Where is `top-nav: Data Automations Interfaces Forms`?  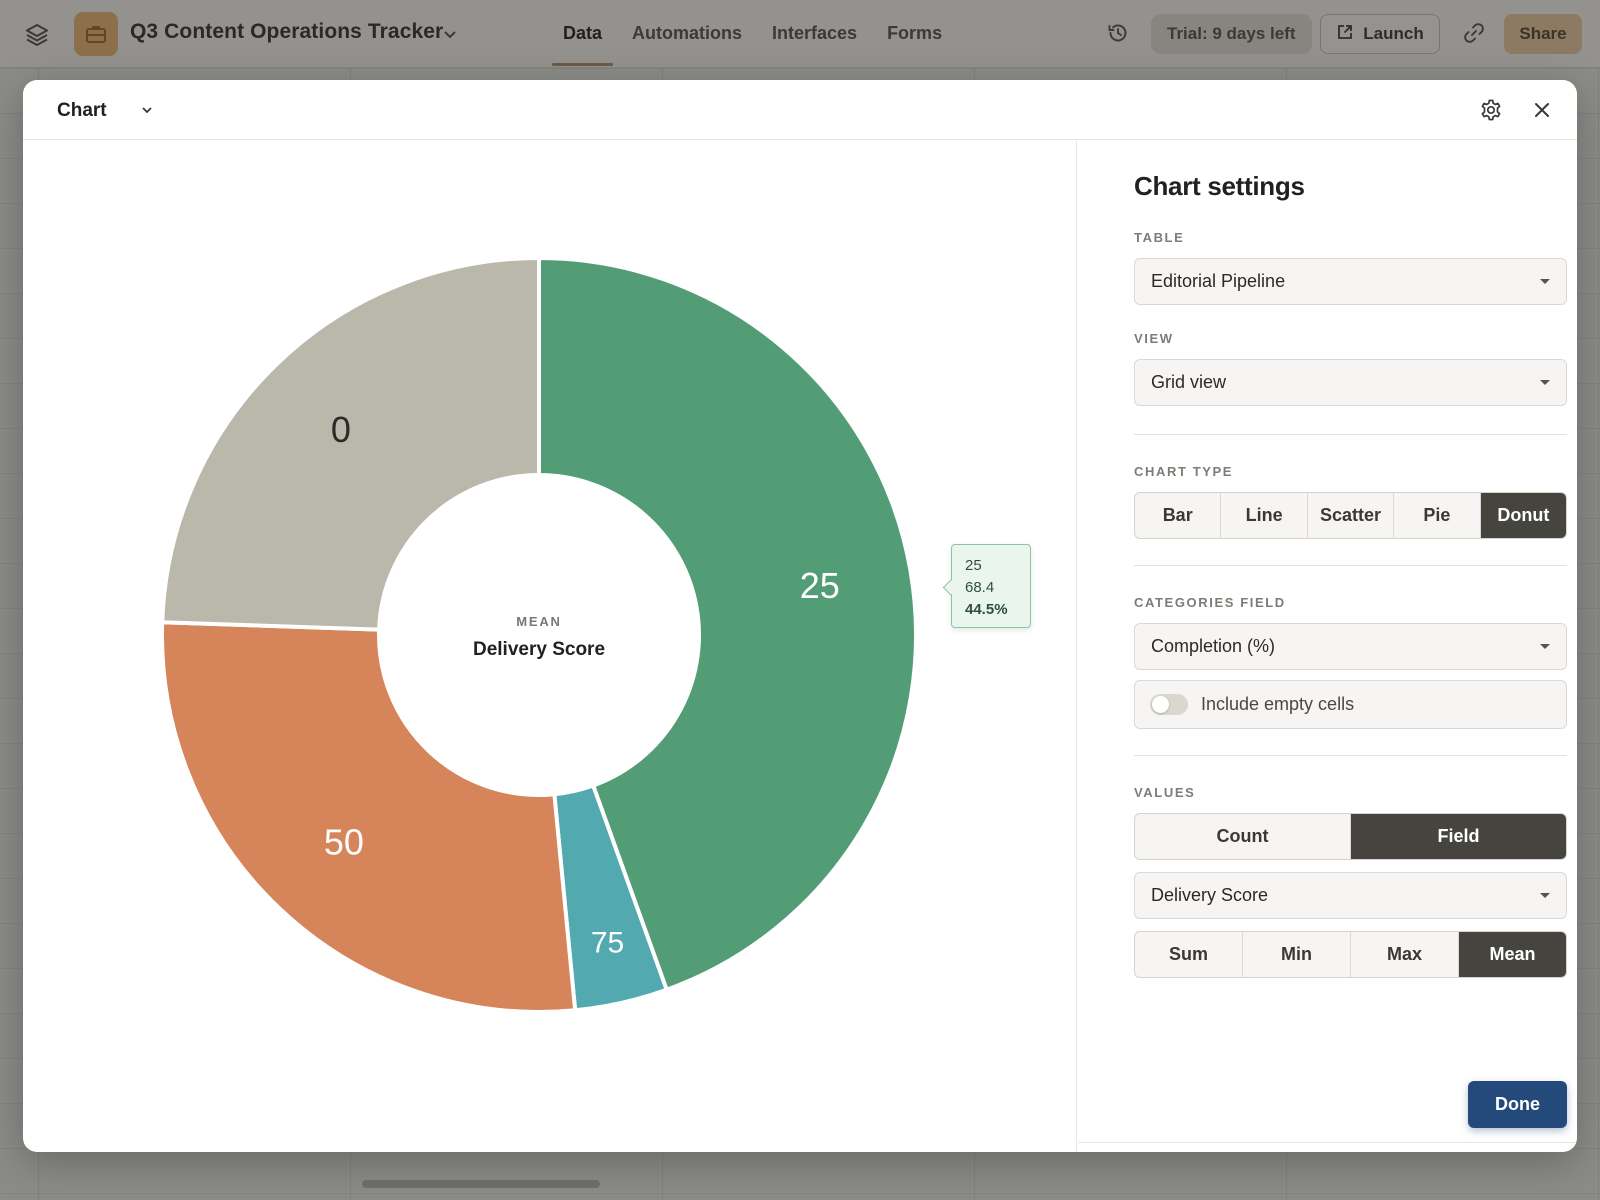
top-nav: Data Automations Interfaces Forms is located at coordinates (752, 34).